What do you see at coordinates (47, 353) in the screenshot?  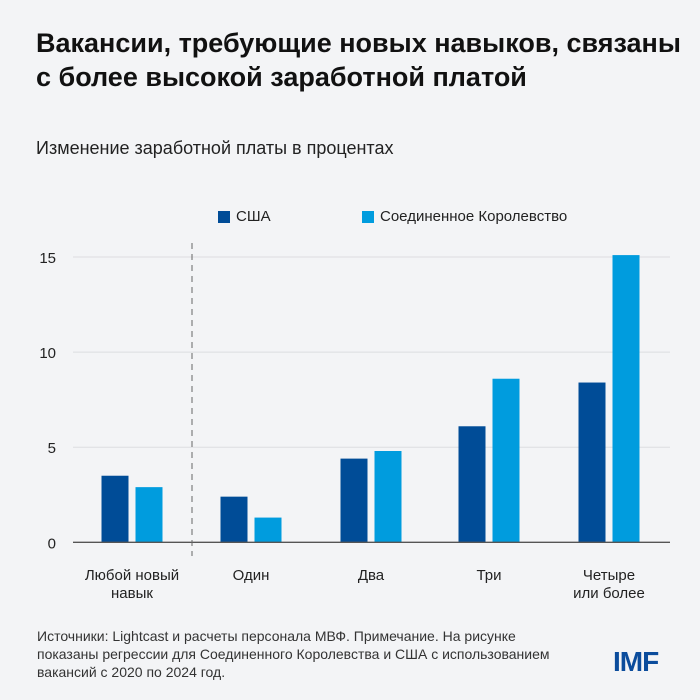 I see `y-tick-label: 10` at bounding box center [47, 353].